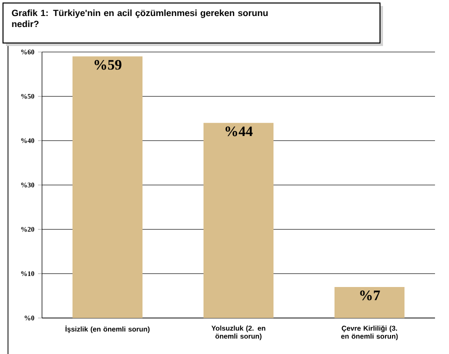 The image size is (449, 354). I want to click on data-label: %7, so click(370, 295).